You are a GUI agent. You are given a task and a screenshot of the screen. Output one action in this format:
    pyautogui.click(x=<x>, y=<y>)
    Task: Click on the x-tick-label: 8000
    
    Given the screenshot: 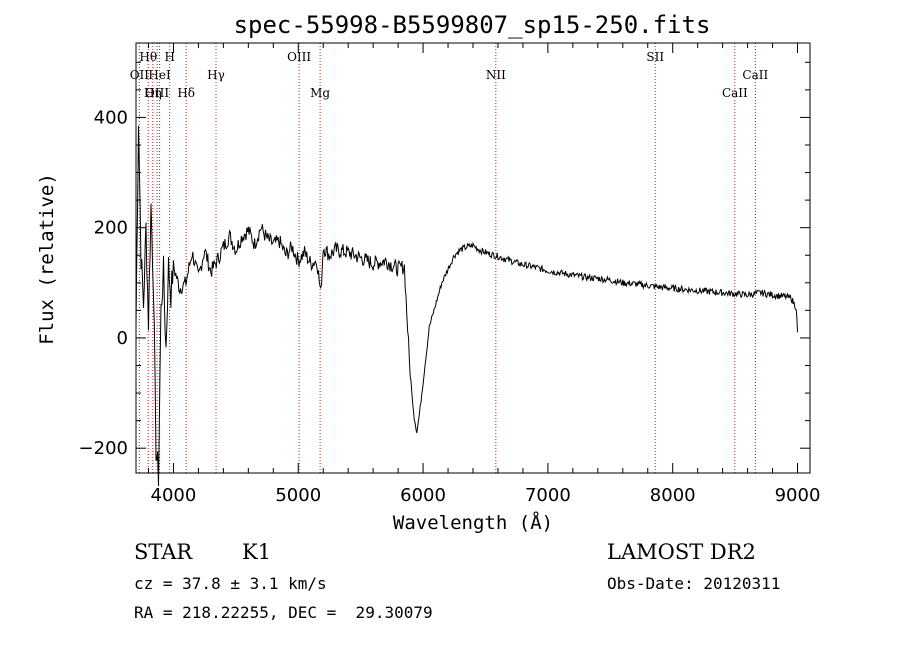 What is the action you would take?
    pyautogui.click(x=673, y=495)
    